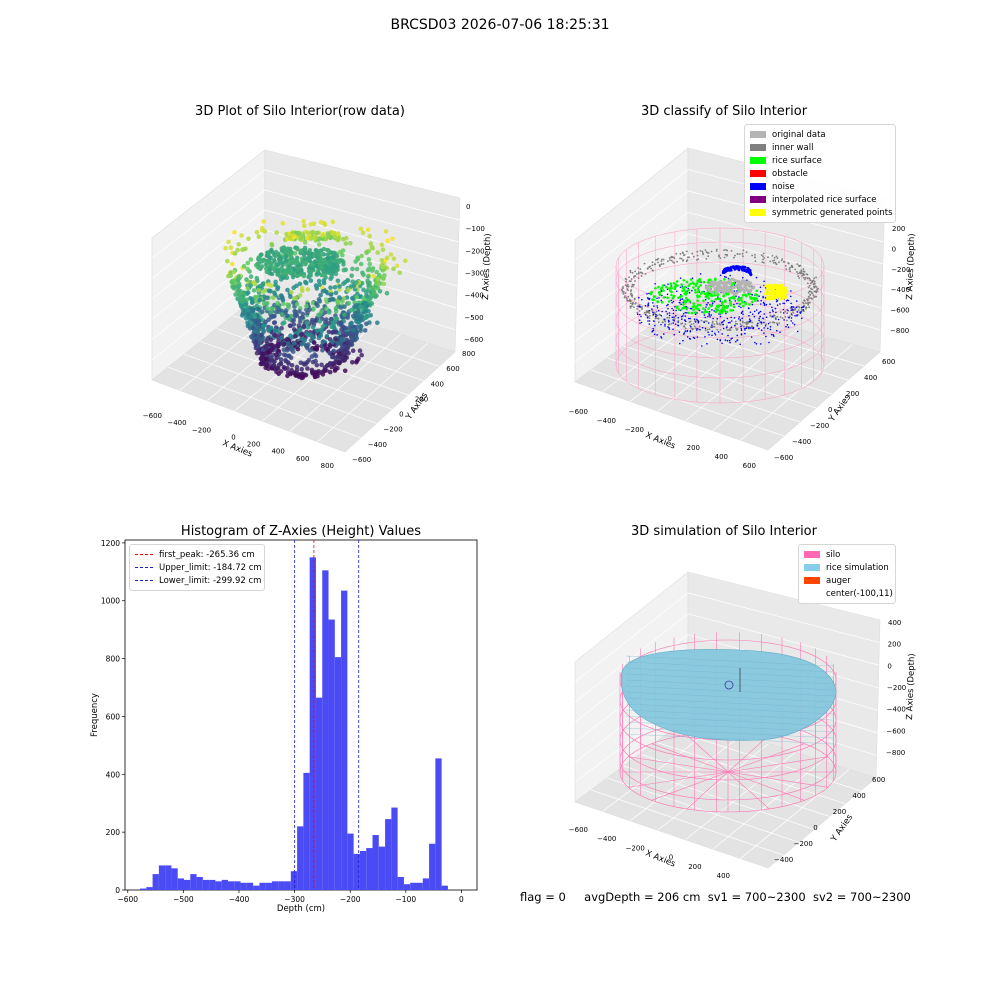 Image resolution: width=1000 pixels, height=1000 pixels. I want to click on legend-label: symmetric generated points, so click(832, 212).